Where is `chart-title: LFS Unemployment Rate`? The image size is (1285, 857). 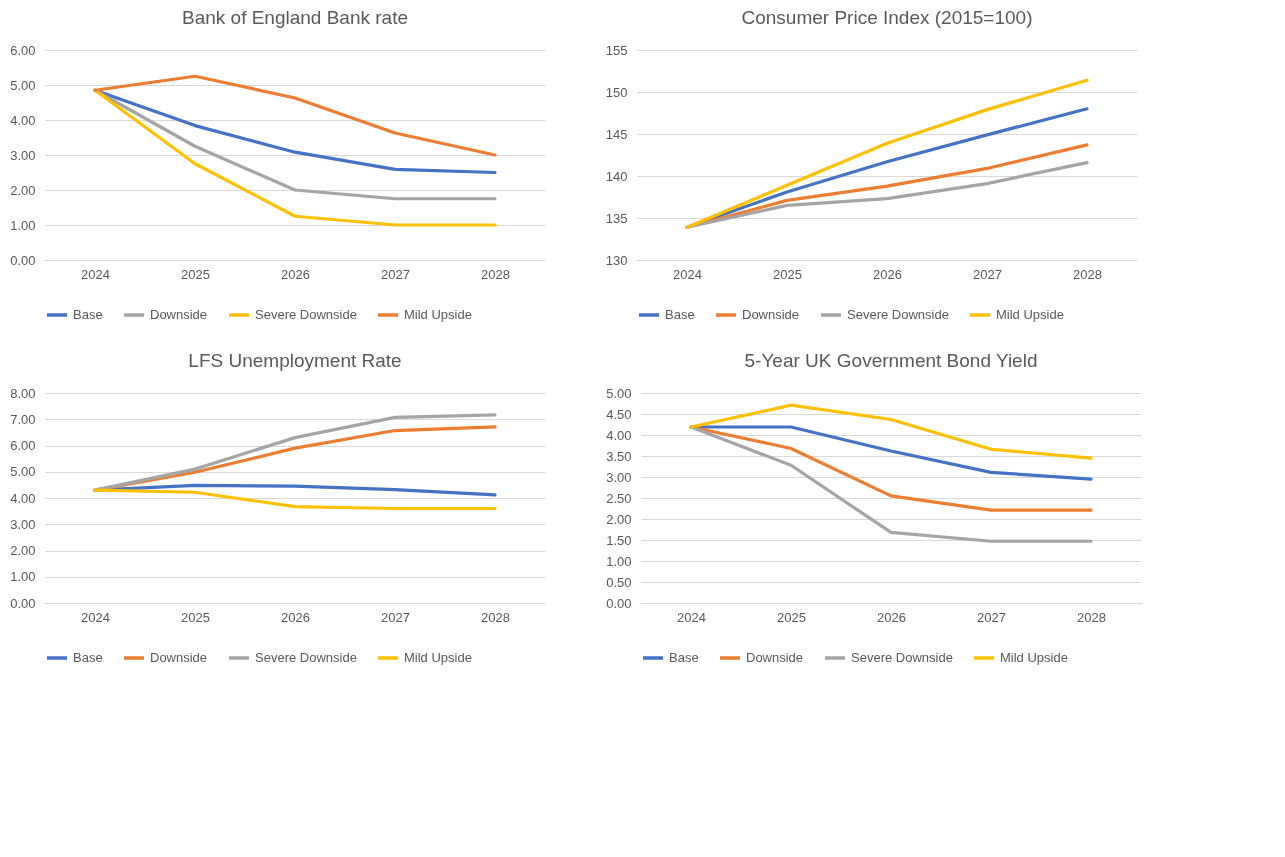
chart-title: LFS Unemployment Rate is located at coordinates (295, 360).